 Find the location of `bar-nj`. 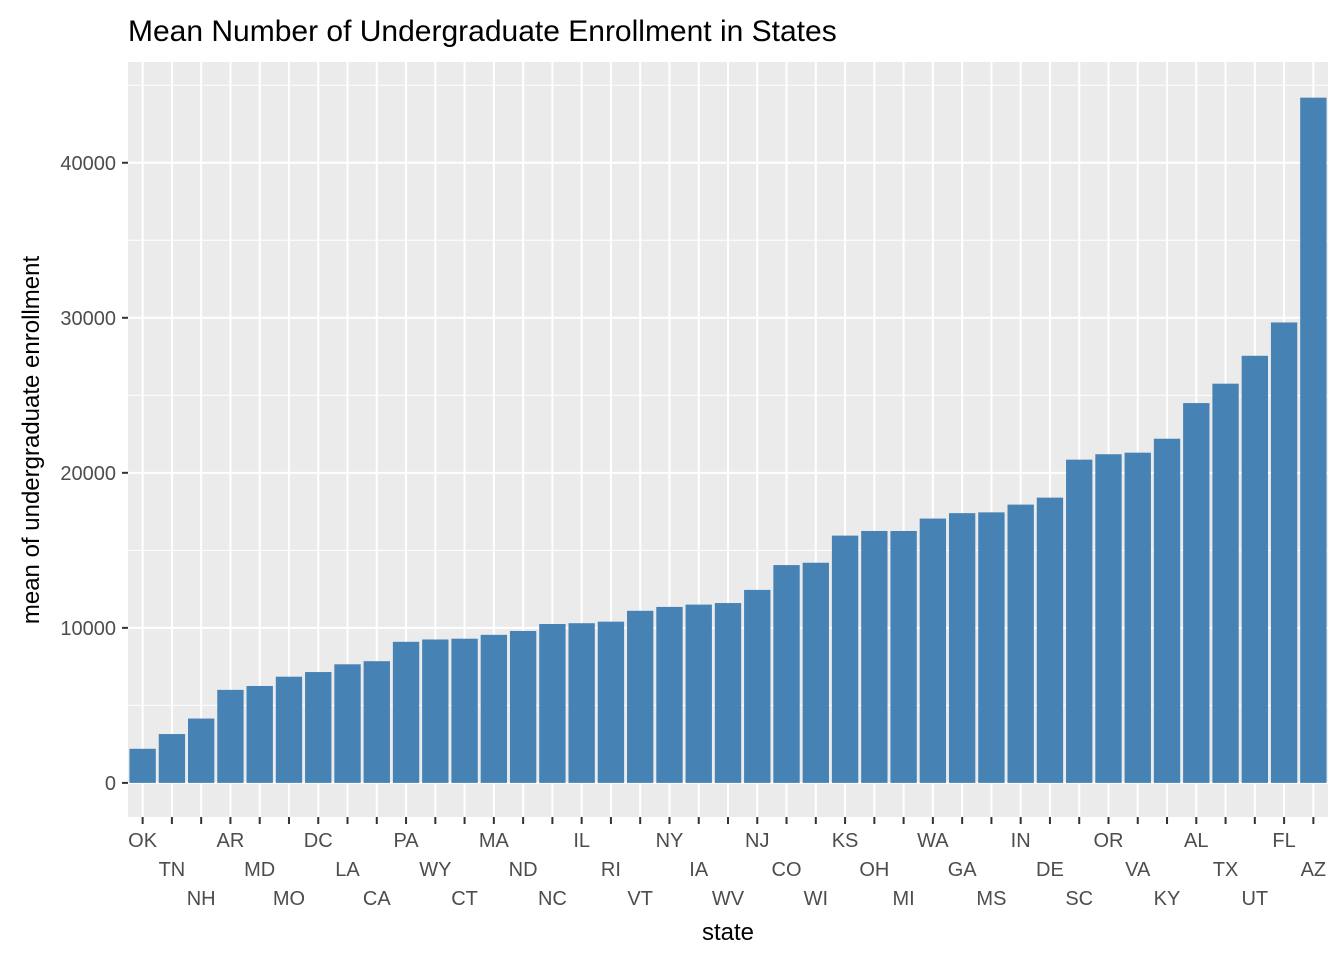

bar-nj is located at coordinates (757, 686).